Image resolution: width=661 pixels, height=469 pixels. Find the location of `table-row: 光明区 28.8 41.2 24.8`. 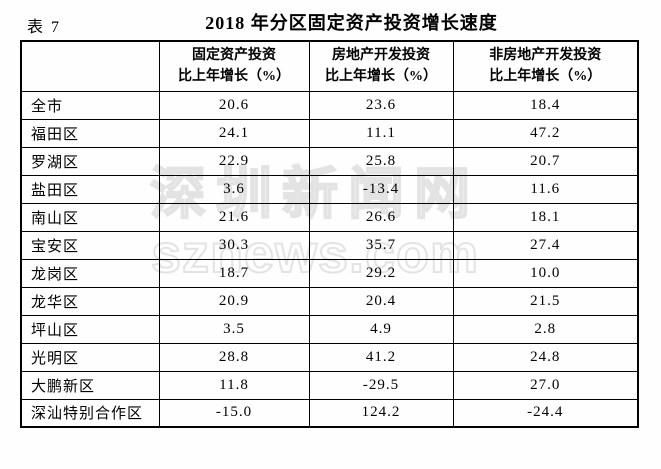

table-row: 光明区 28.8 41.2 24.8 is located at coordinates (329, 357).